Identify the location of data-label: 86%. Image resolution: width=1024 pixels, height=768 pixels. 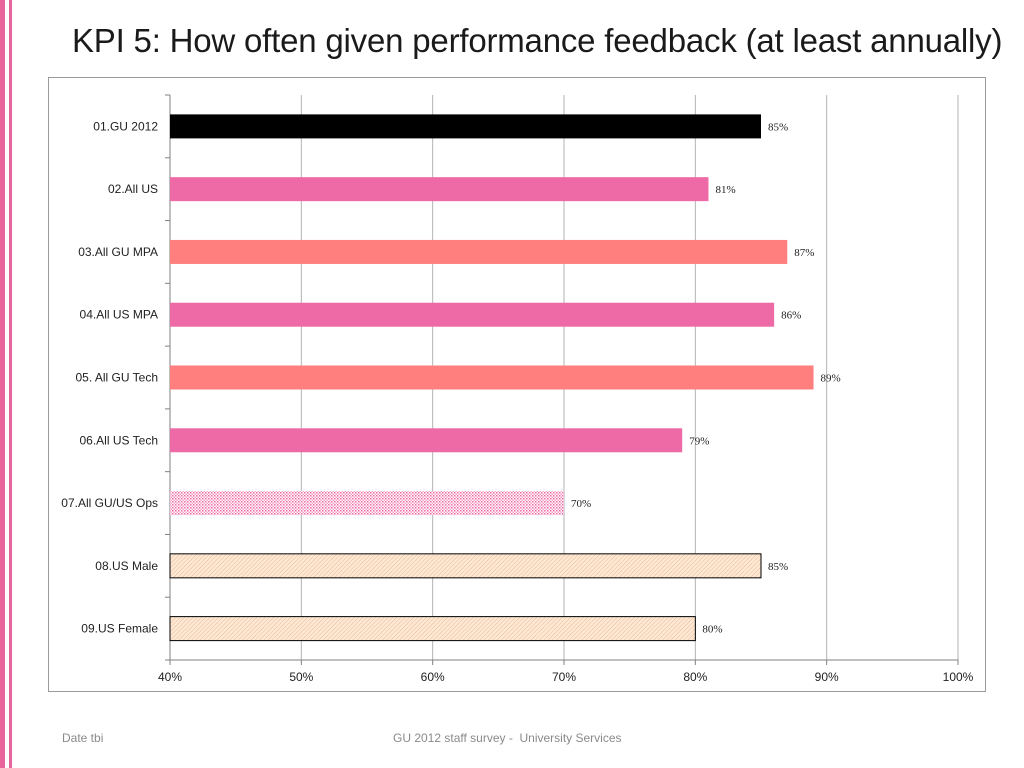
(791, 316).